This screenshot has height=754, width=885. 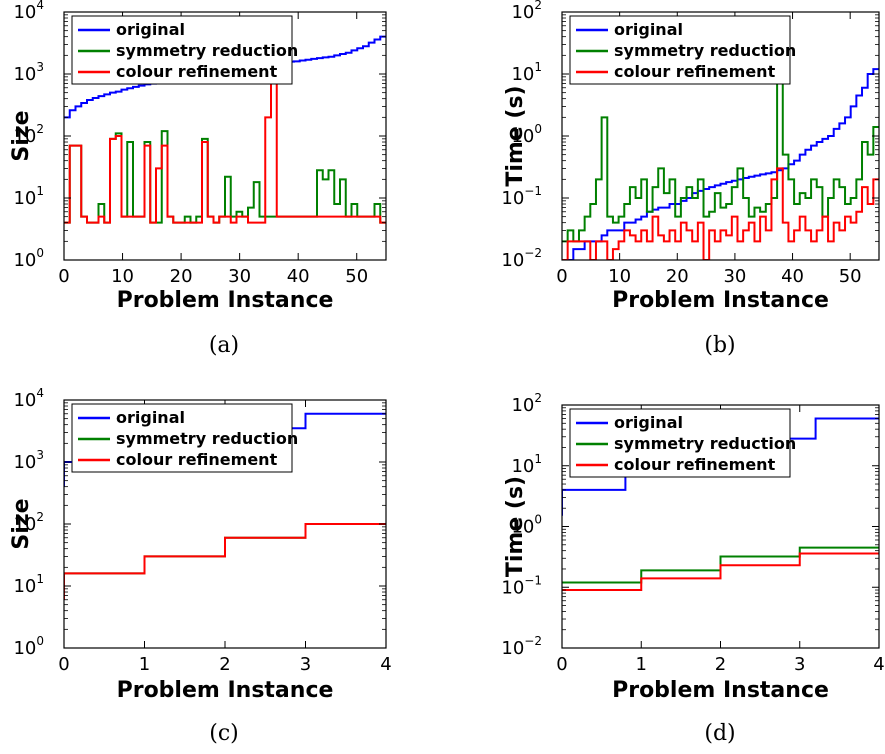 What do you see at coordinates (224, 733) in the screenshot?
I see `subfigure-caption: (c)` at bounding box center [224, 733].